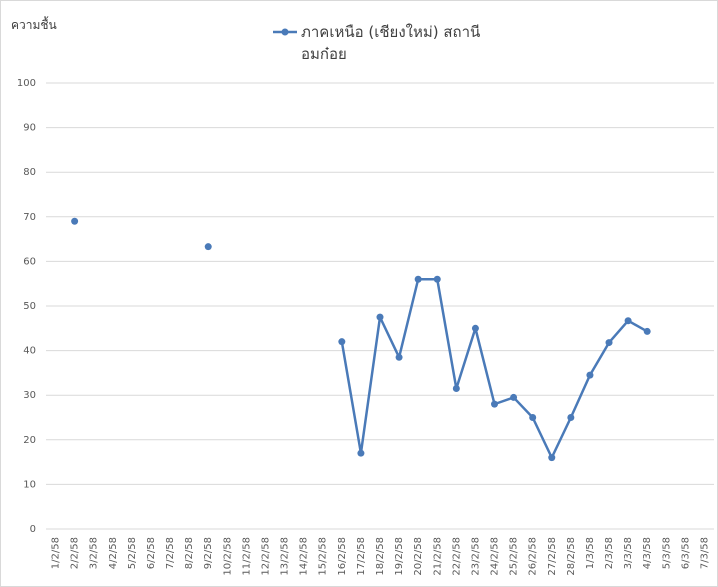 The image size is (718, 587). I want to click on y-tick-label: 100, so click(26, 83).